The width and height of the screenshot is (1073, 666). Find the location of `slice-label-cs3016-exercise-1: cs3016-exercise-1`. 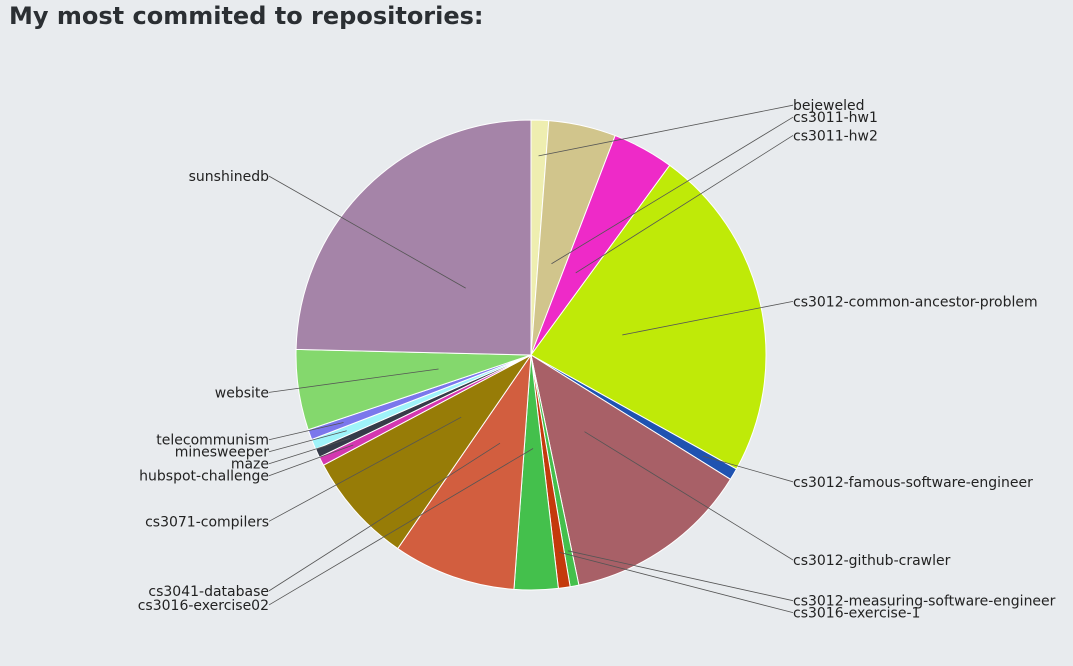

slice-label-cs3016-exercise-1: cs3016-exercise-1 is located at coordinates (856, 614).